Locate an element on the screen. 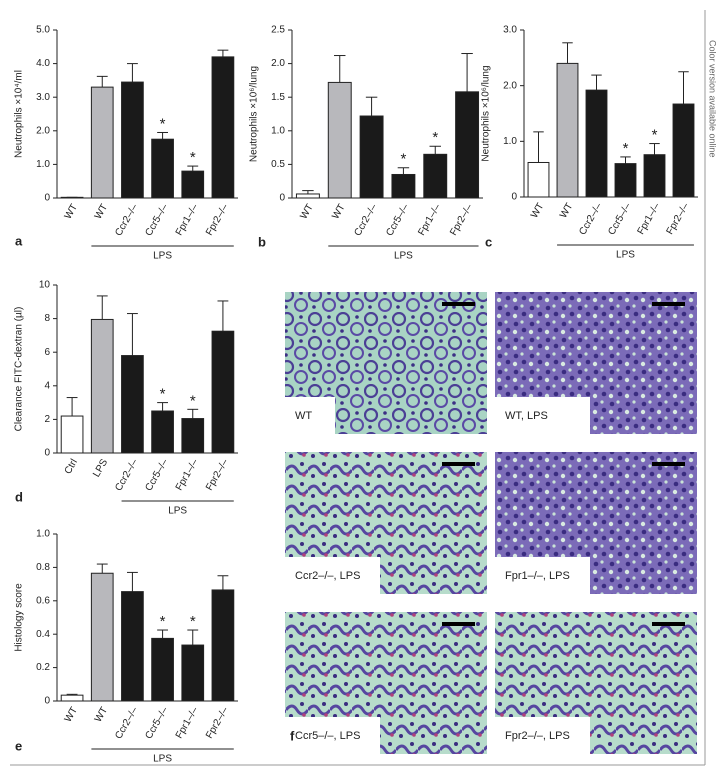  micrograph-label: WT, LPS is located at coordinates (526, 416).